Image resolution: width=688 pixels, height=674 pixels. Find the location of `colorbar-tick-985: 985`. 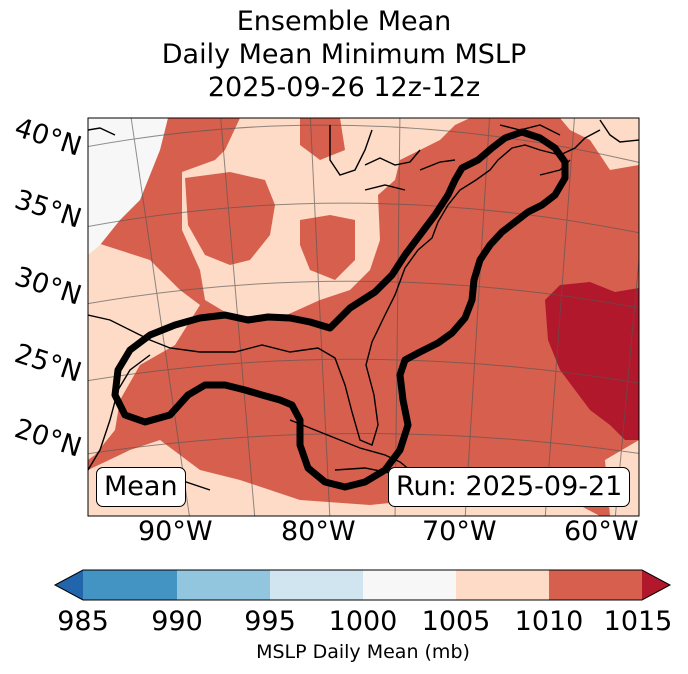

colorbar-tick-985: 985 is located at coordinates (83, 621).